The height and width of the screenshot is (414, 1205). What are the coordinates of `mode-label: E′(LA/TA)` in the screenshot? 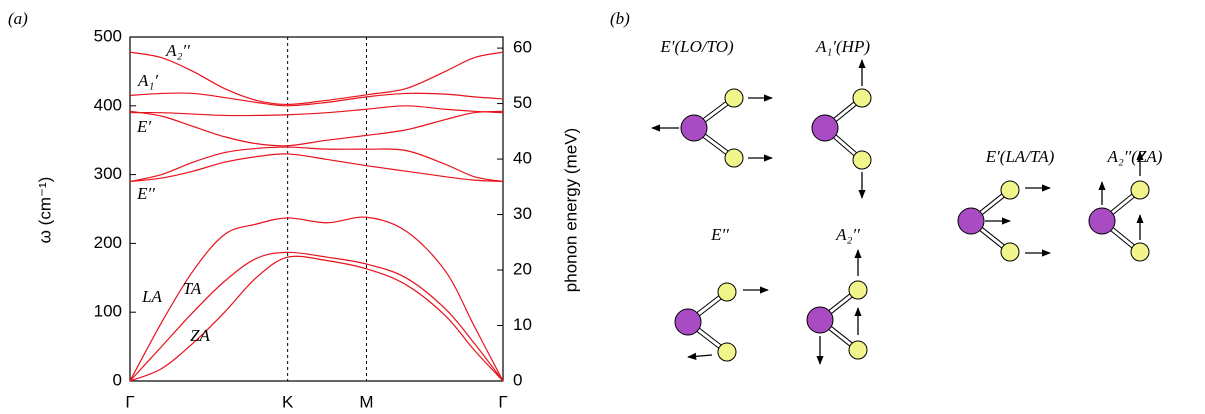 It's located at (1020, 156).